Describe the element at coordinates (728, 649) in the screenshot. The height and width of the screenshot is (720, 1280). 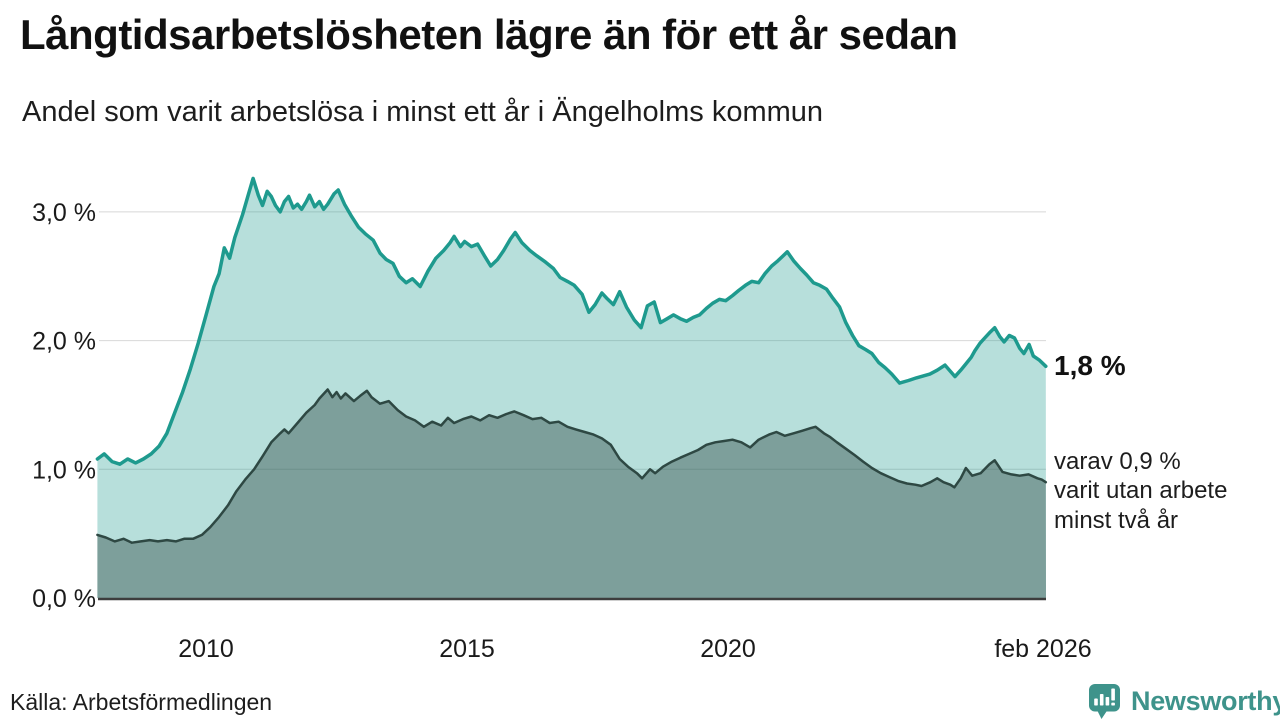
I see `x-axis-tick-label: 2020` at that location.